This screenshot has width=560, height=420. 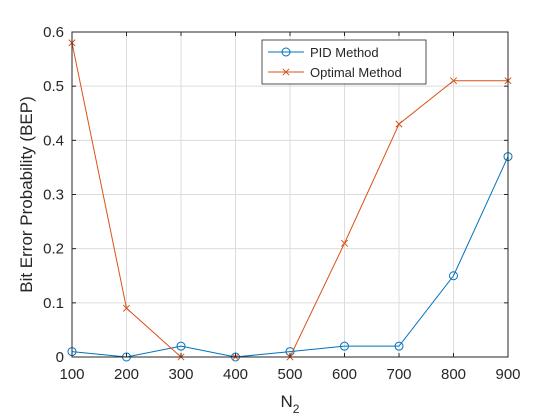 I want to click on x-tick-label-0: 100, so click(x=71, y=374).